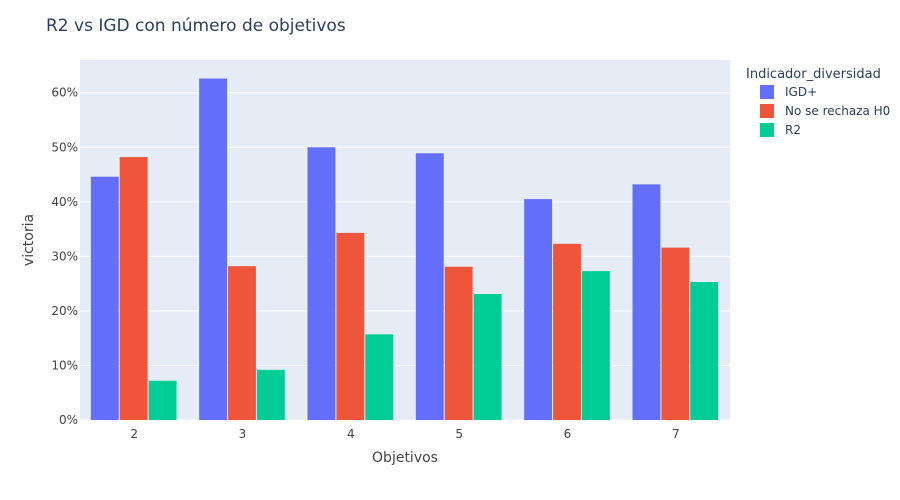 The image size is (900, 500). Describe the element at coordinates (64, 365) in the screenshot. I see `y-tick-label: 10%` at that location.